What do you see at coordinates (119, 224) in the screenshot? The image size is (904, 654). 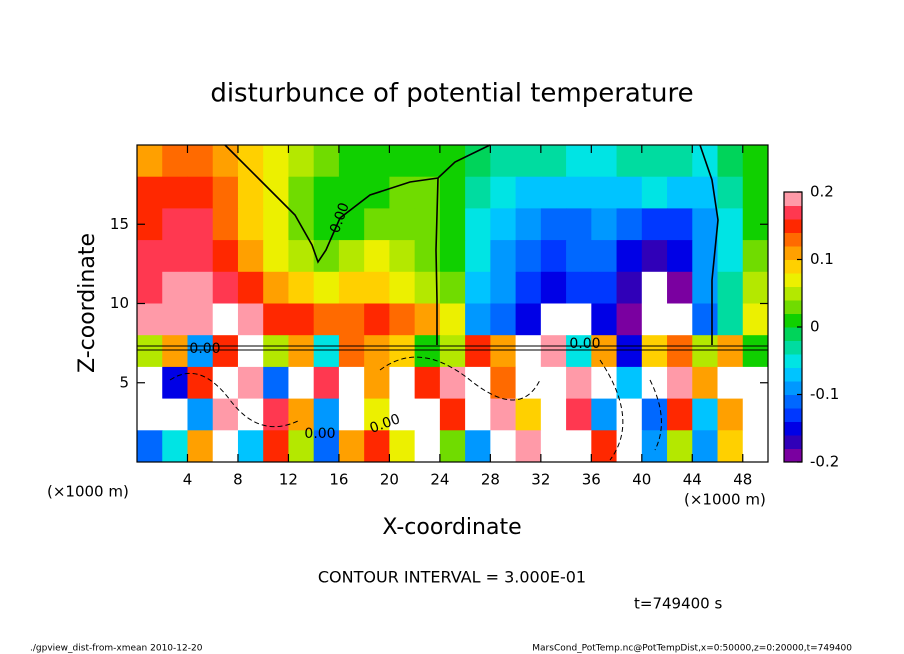 I see `y-tick-label: 15` at bounding box center [119, 224].